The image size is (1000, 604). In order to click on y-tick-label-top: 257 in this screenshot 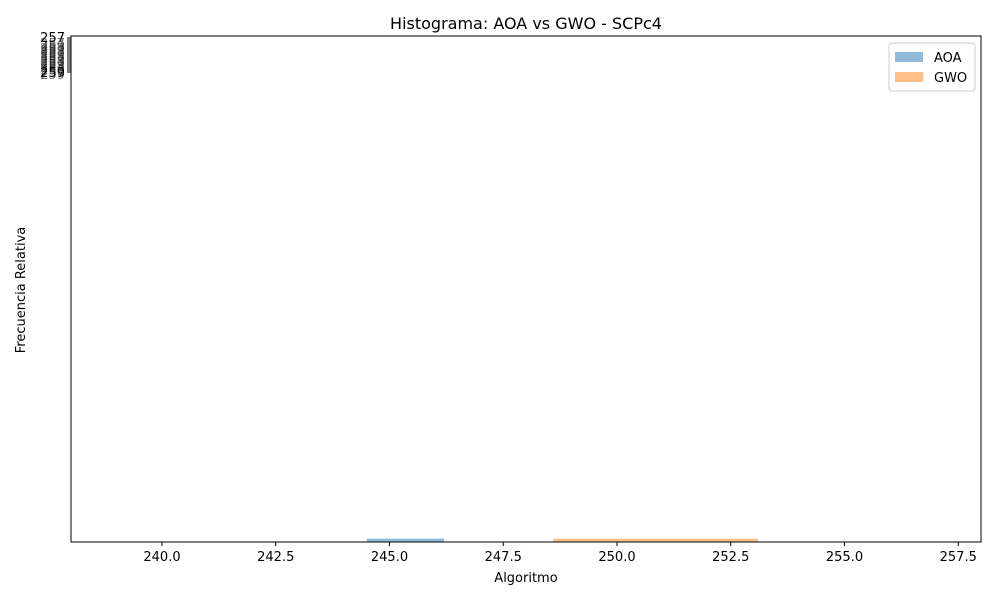, I will do `click(52, 38)`.